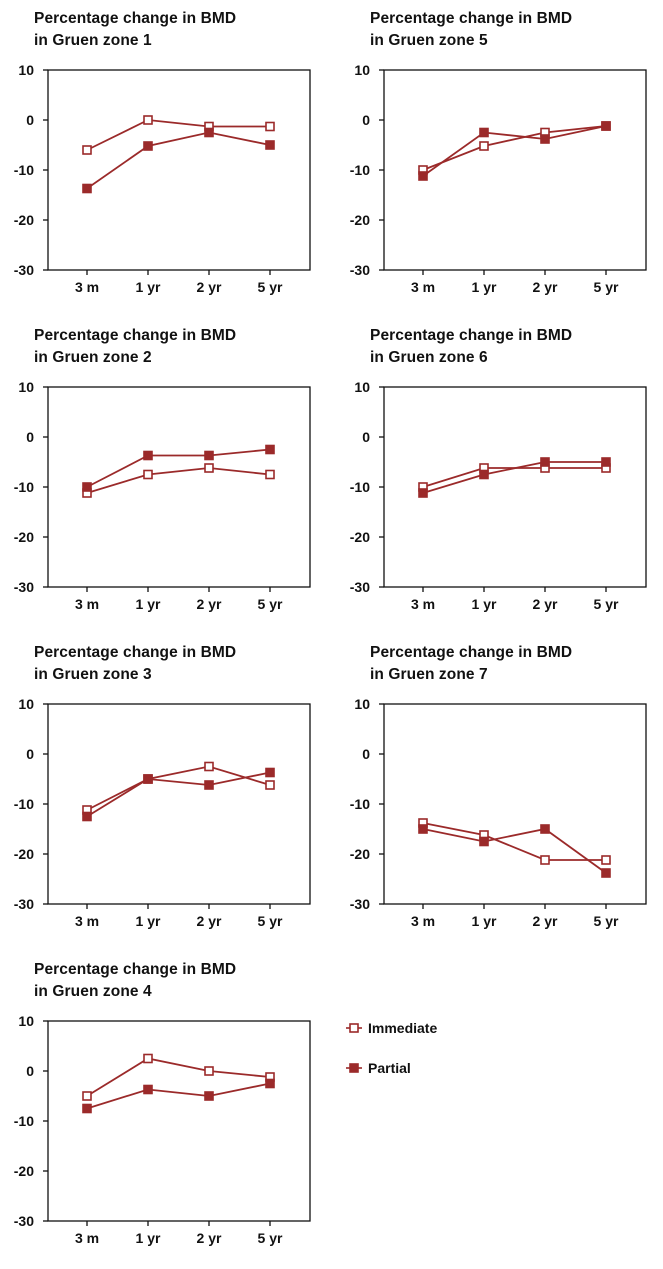 Image resolution: width=663 pixels, height=1269 pixels. What do you see at coordinates (135, 29) in the screenshot?
I see `chart-title: Percentage change in BMD in Gruen zone 1` at bounding box center [135, 29].